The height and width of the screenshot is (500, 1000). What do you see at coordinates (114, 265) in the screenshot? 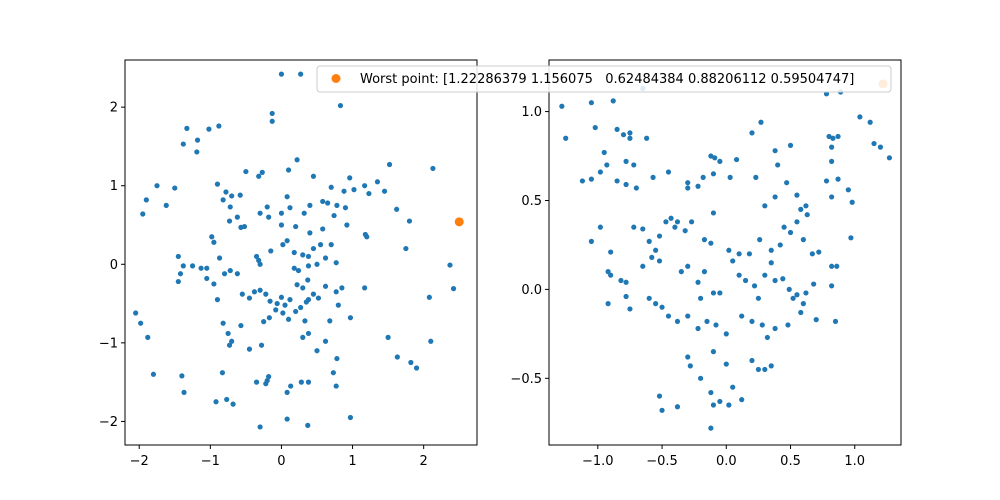
I see `y-tick-label: 0` at bounding box center [114, 265].